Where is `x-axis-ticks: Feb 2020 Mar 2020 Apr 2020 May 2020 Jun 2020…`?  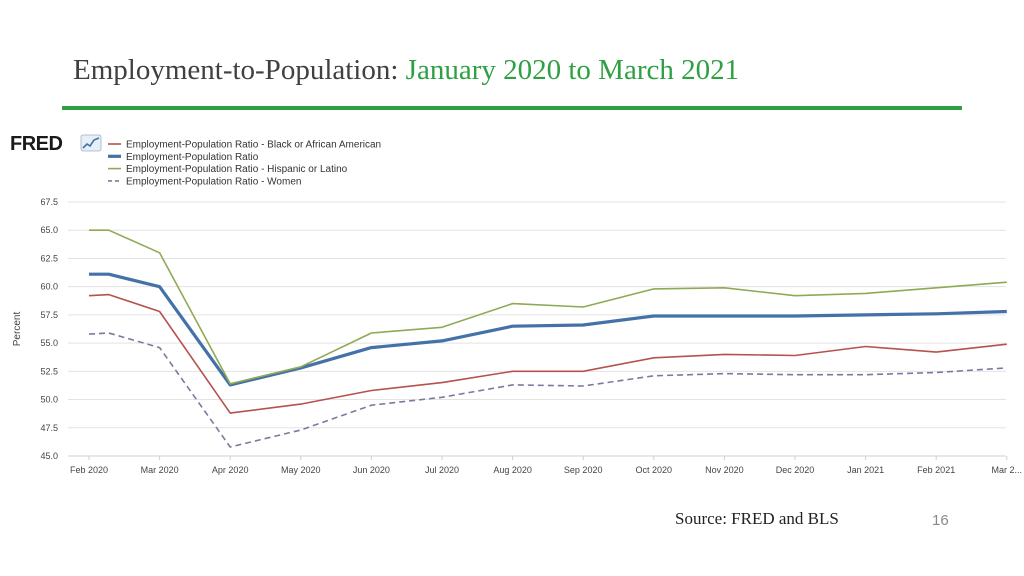 x-axis-ticks: Feb 2020 Mar 2020 Apr 2020 May 2020 Jun 2020… is located at coordinates (546, 465).